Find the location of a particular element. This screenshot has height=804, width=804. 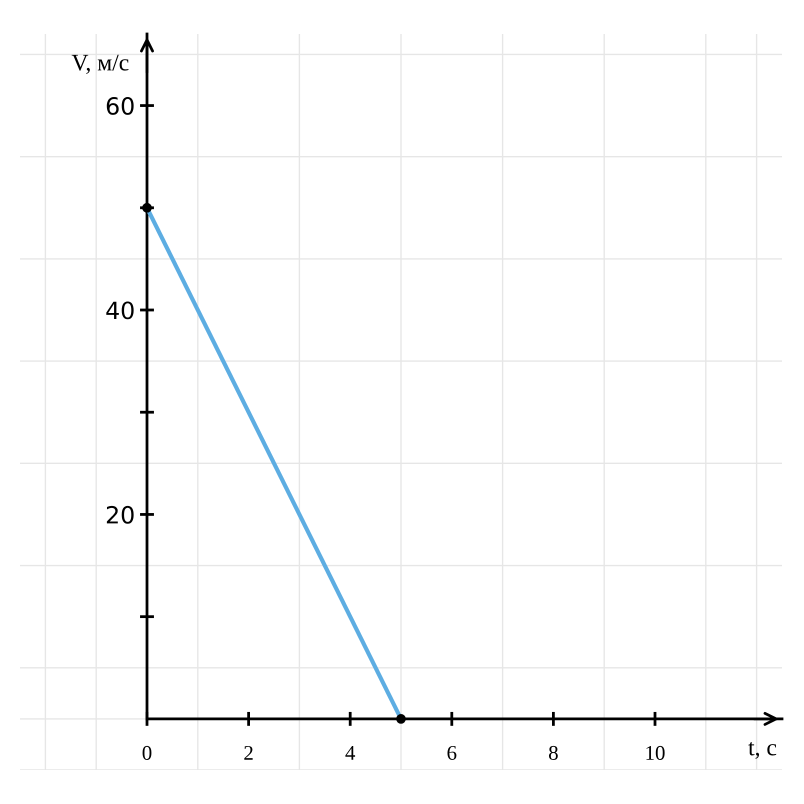

x-axis-title: t, с is located at coordinates (762, 750).